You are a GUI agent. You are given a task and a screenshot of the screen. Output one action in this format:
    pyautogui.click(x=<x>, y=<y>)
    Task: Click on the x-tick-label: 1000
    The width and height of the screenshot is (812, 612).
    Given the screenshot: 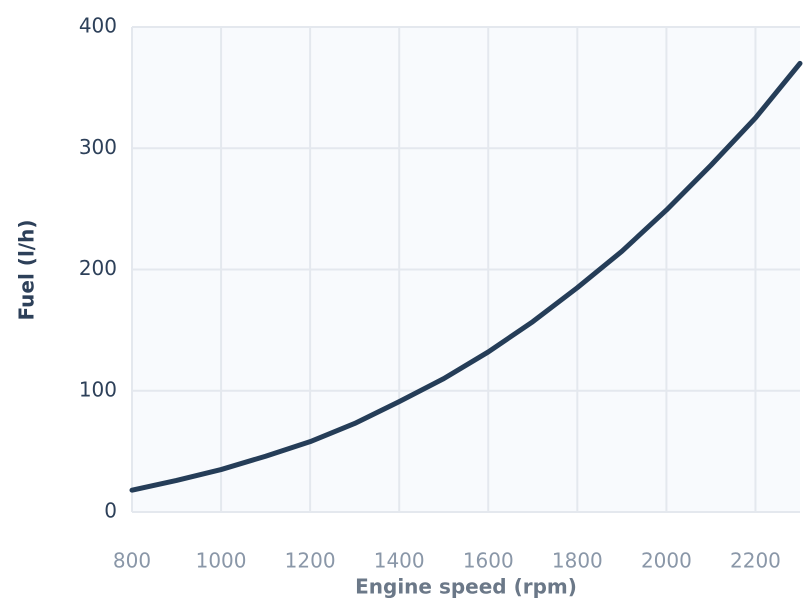 What is the action you would take?
    pyautogui.click(x=221, y=561)
    